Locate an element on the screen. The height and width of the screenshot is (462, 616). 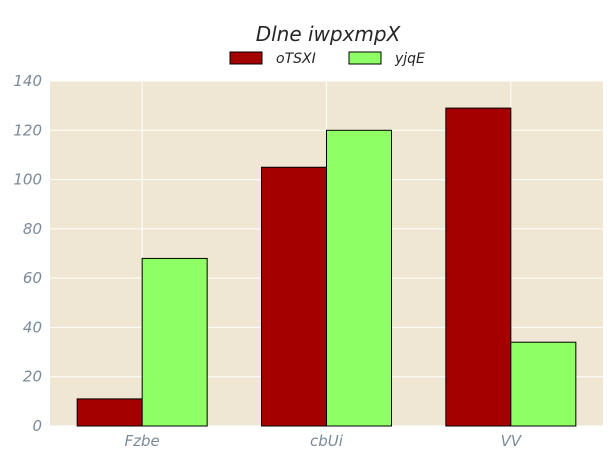
legend: oTSXI yjqE is located at coordinates (327, 59).